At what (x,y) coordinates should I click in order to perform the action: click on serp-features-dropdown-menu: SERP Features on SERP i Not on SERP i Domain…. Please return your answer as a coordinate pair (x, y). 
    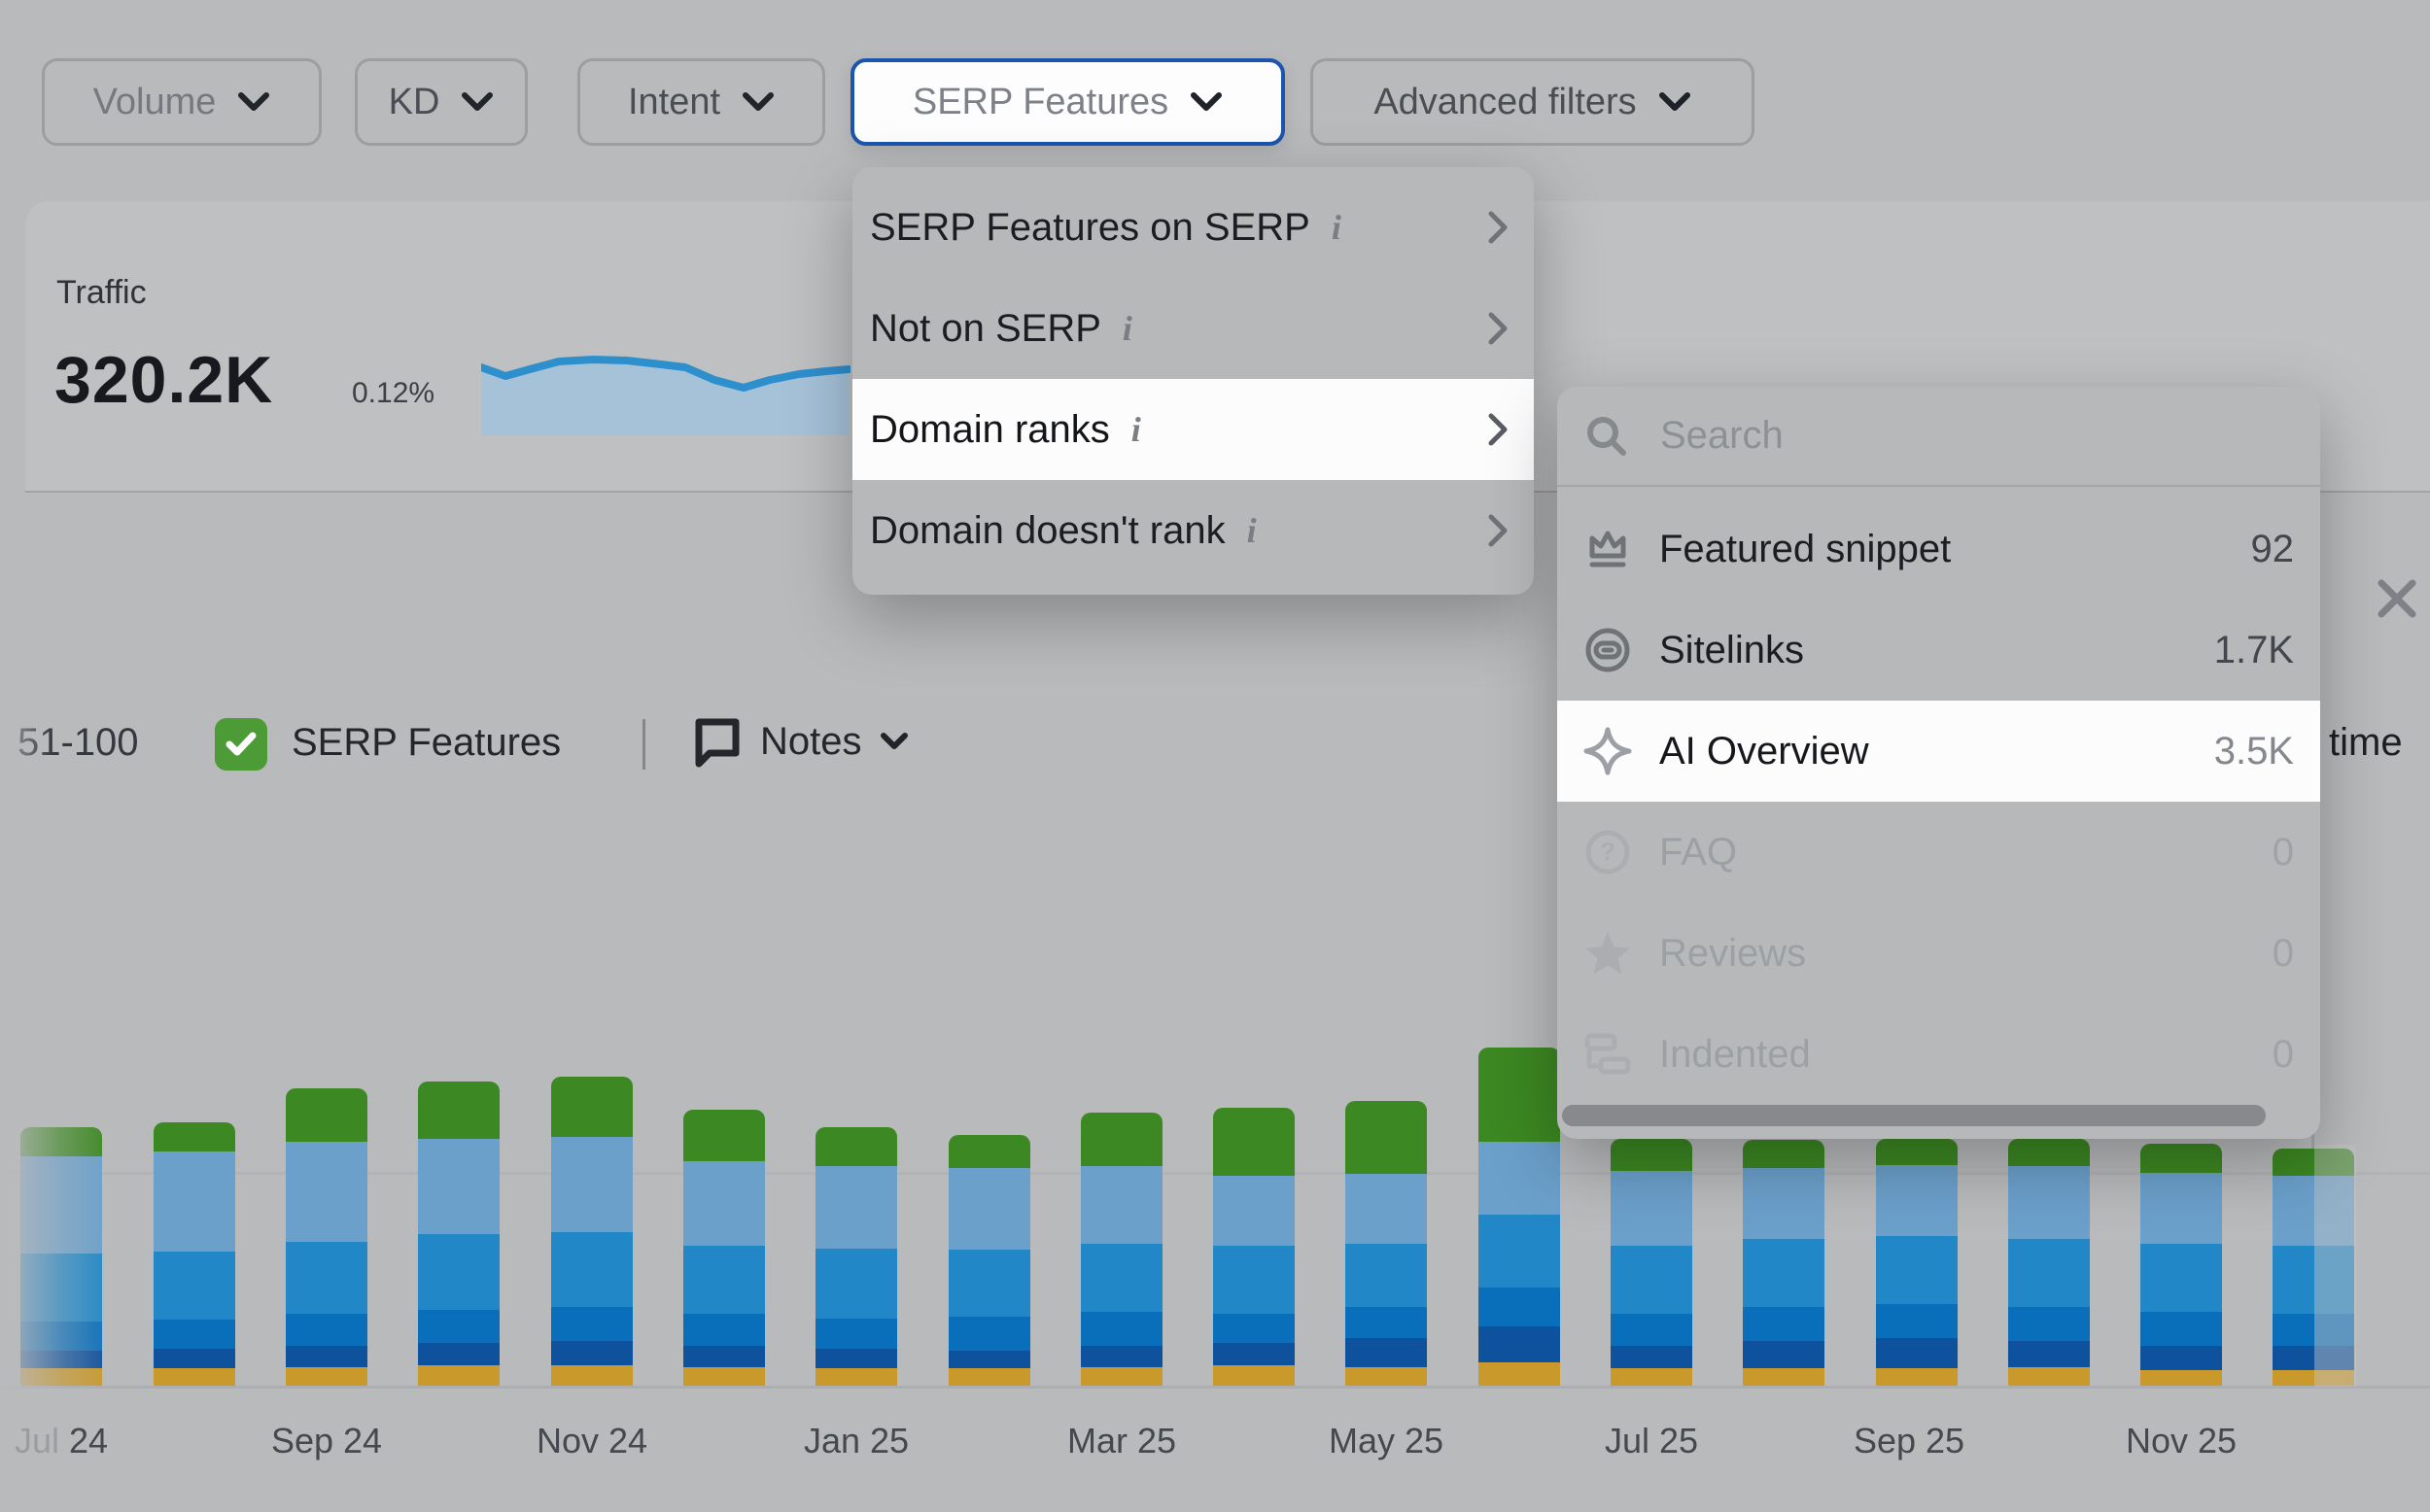
    Looking at the image, I should click on (1193, 381).